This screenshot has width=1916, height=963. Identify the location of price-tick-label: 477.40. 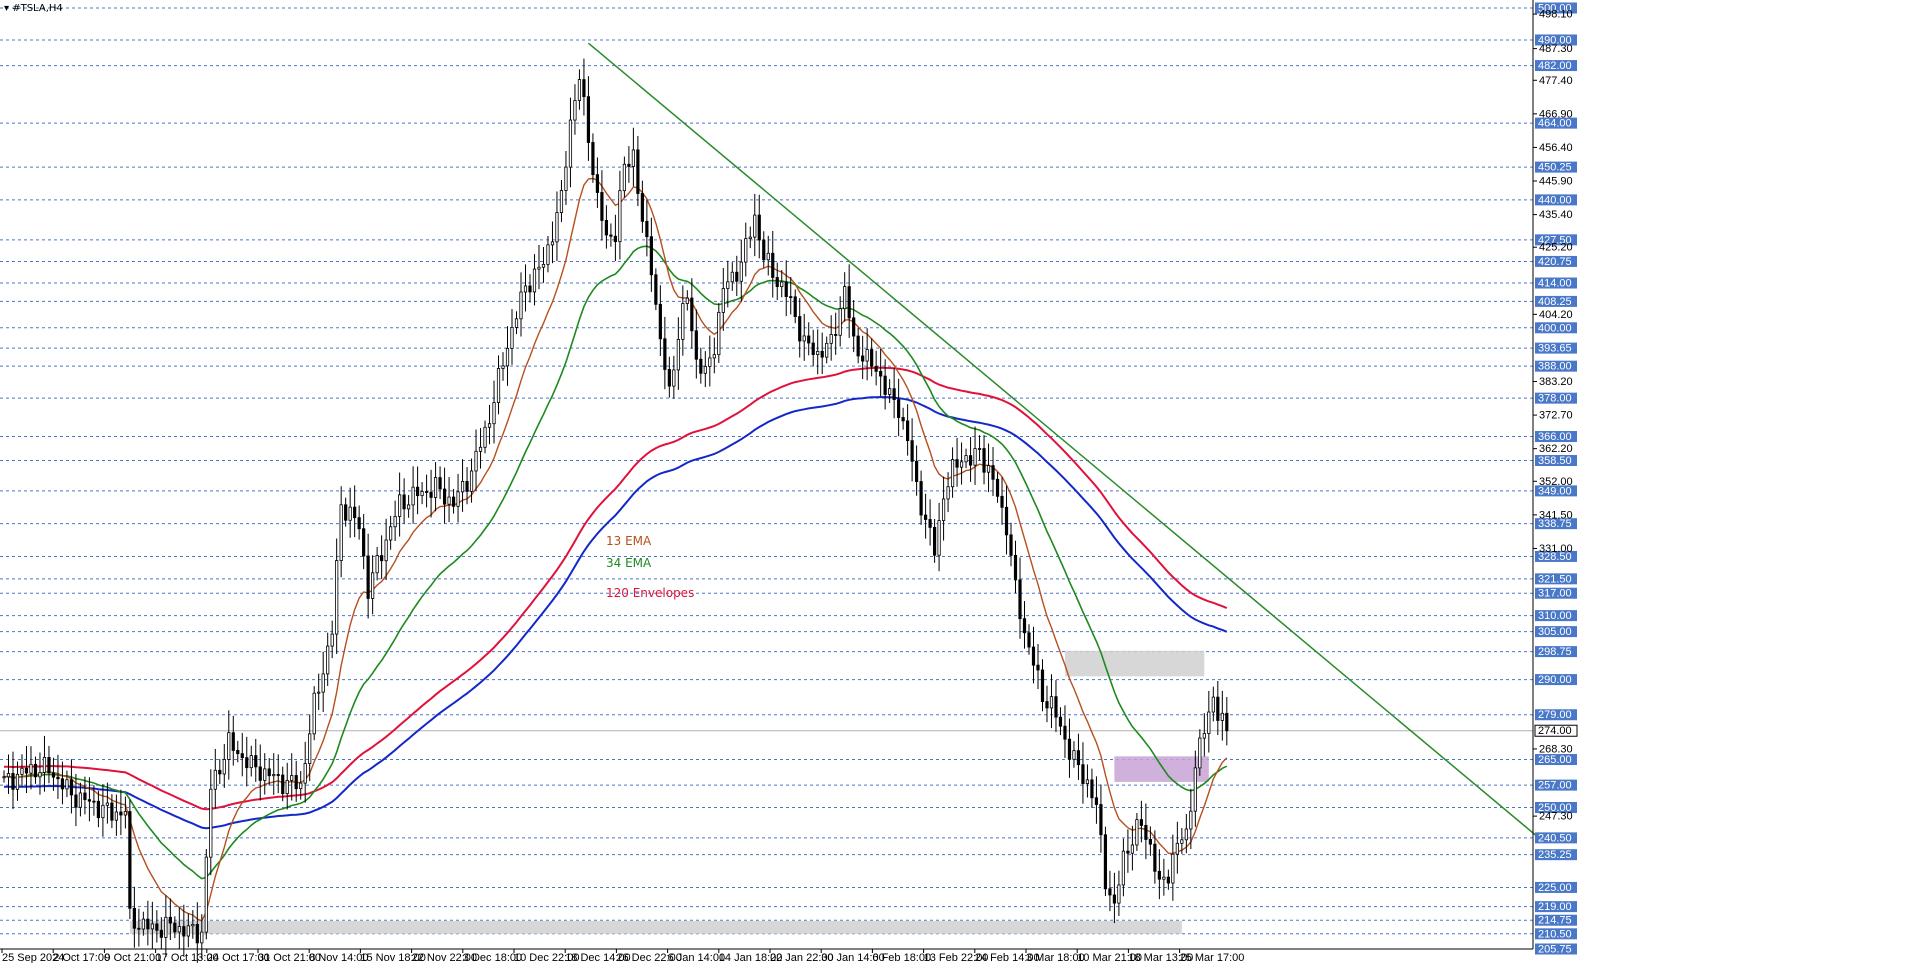
(1556, 81).